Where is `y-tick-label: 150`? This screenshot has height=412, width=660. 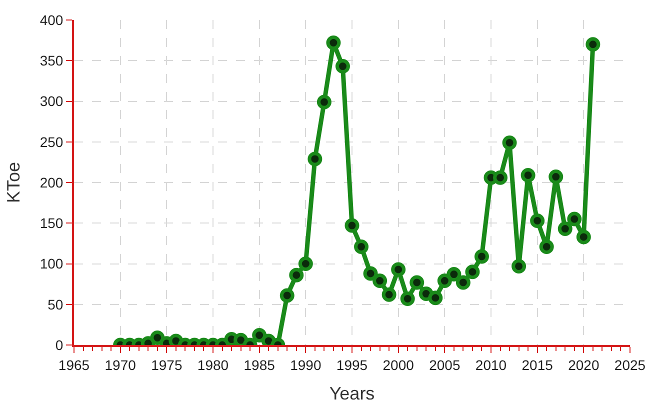 y-tick-label: 150 is located at coordinates (52, 223).